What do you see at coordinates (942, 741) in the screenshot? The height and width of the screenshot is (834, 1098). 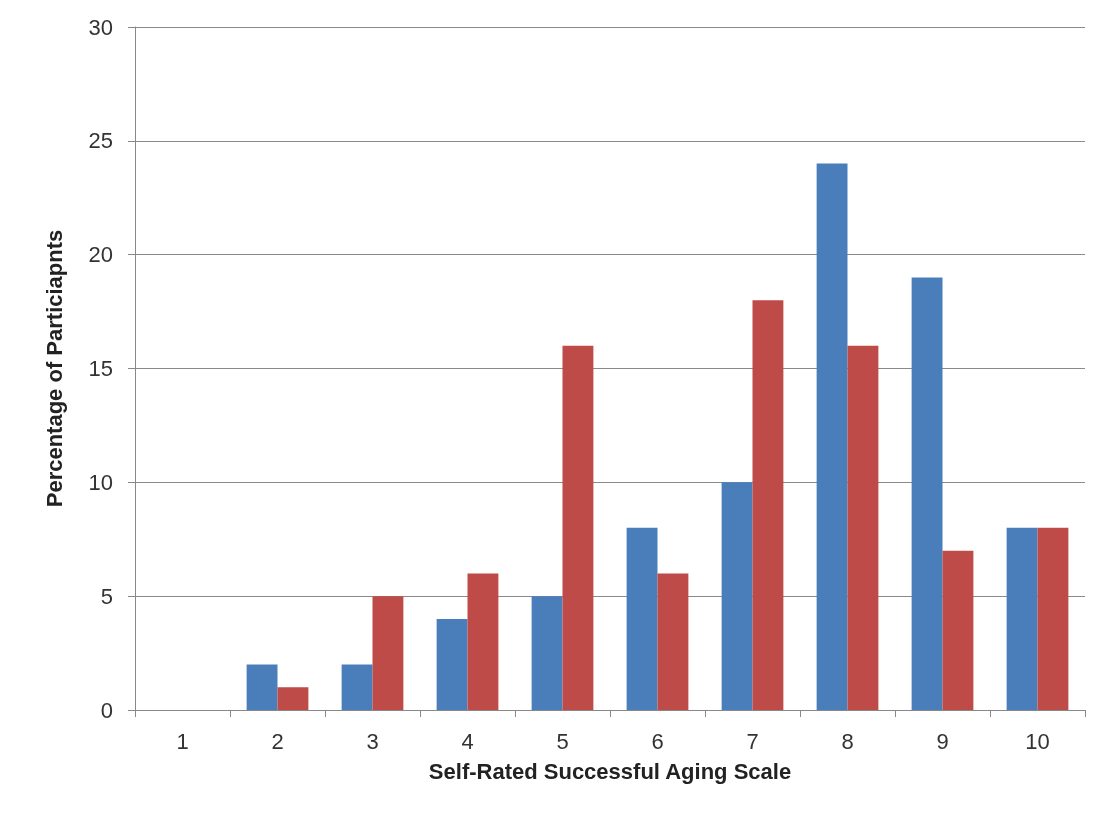 I see `x-tick-label: 9` at bounding box center [942, 741].